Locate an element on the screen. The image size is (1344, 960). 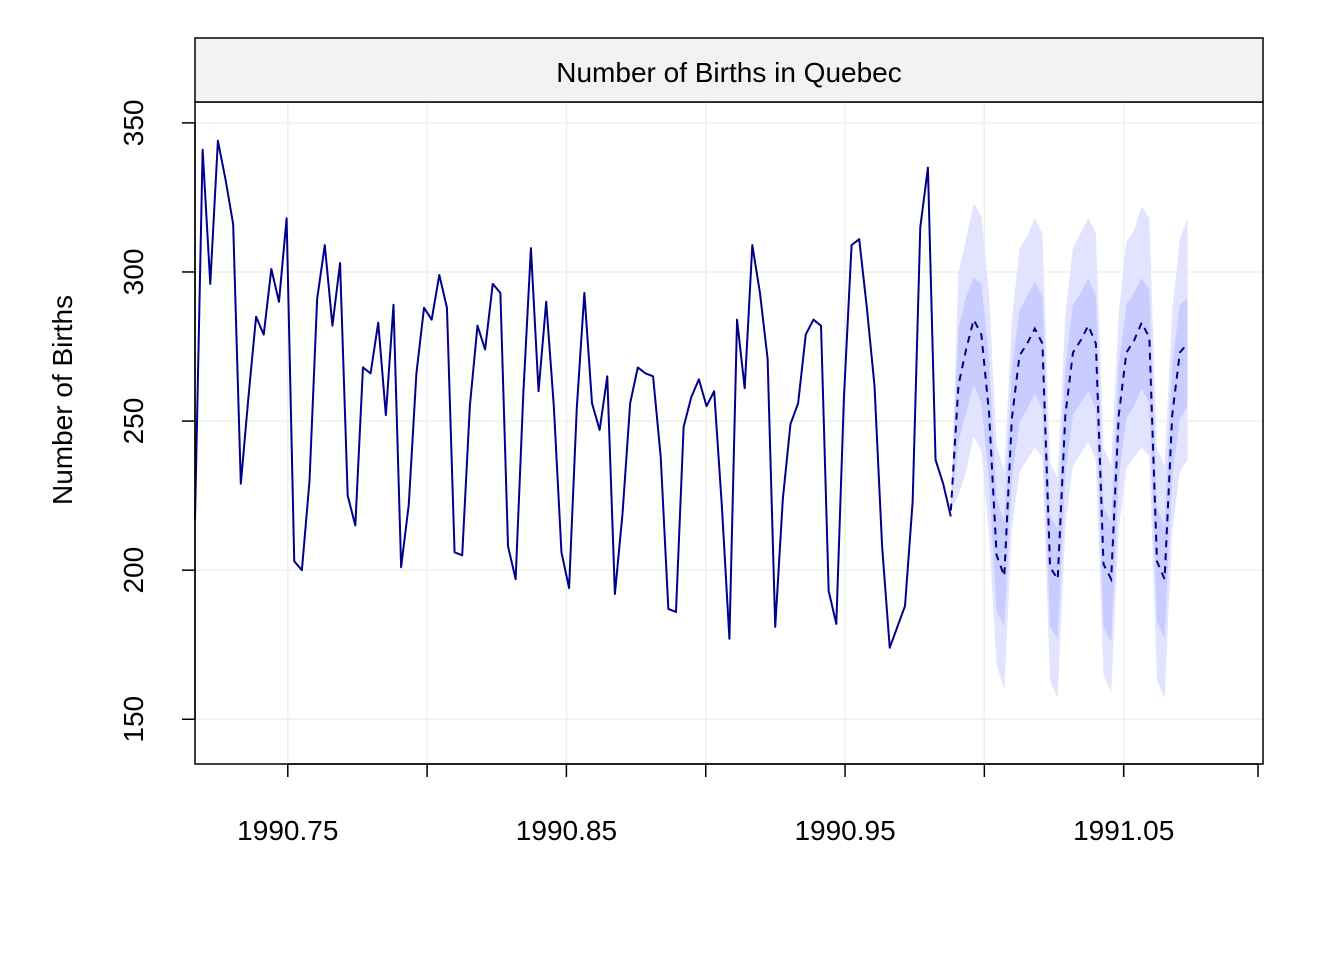
x-tick-label-0: 1990.75 is located at coordinates (287, 830).